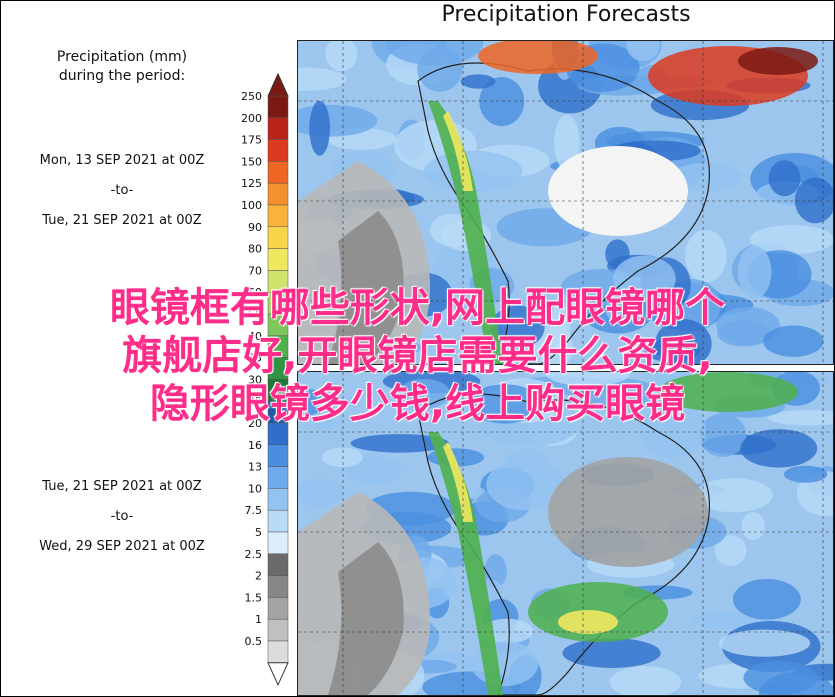 The width and height of the screenshot is (835, 697). Describe the element at coordinates (255, 379) in the screenshot. I see `colorbar-tick-label: 30` at that location.